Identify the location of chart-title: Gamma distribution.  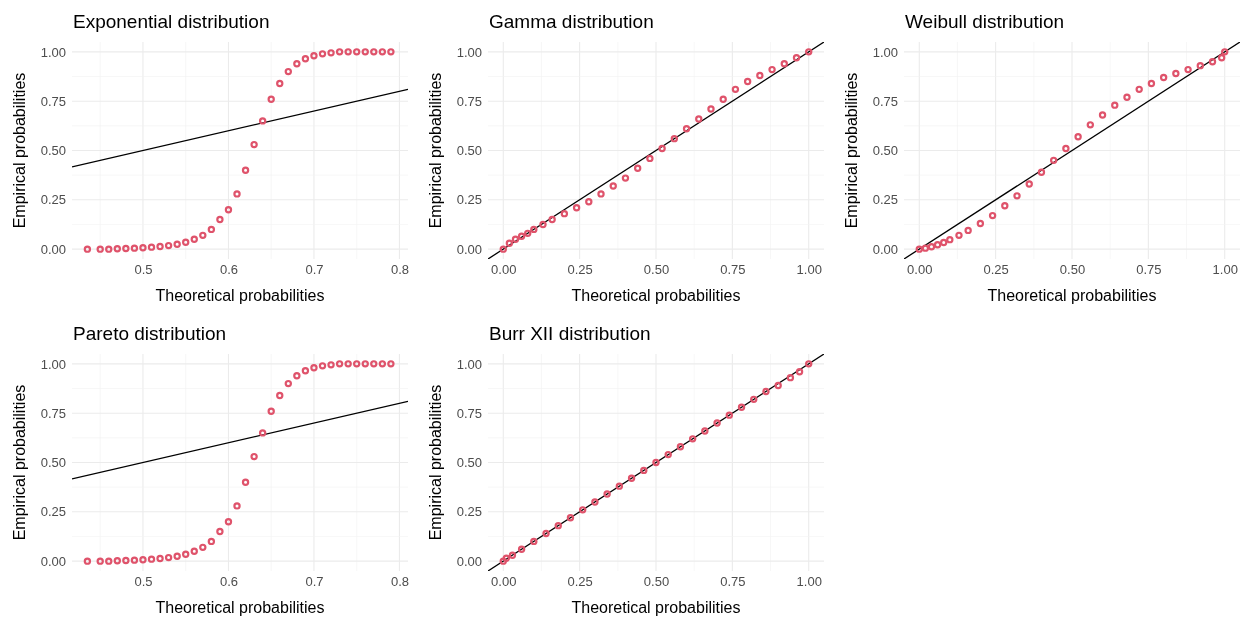
(571, 21).